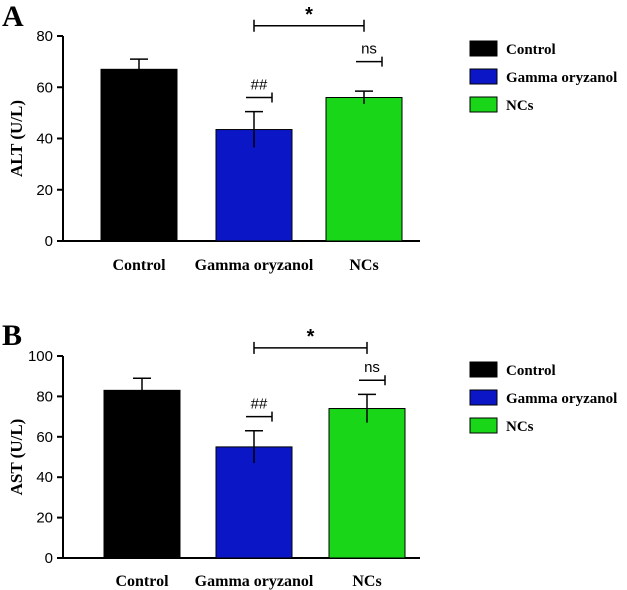 The image size is (627, 590). I want to click on panel-letter: A, so click(13, 16).